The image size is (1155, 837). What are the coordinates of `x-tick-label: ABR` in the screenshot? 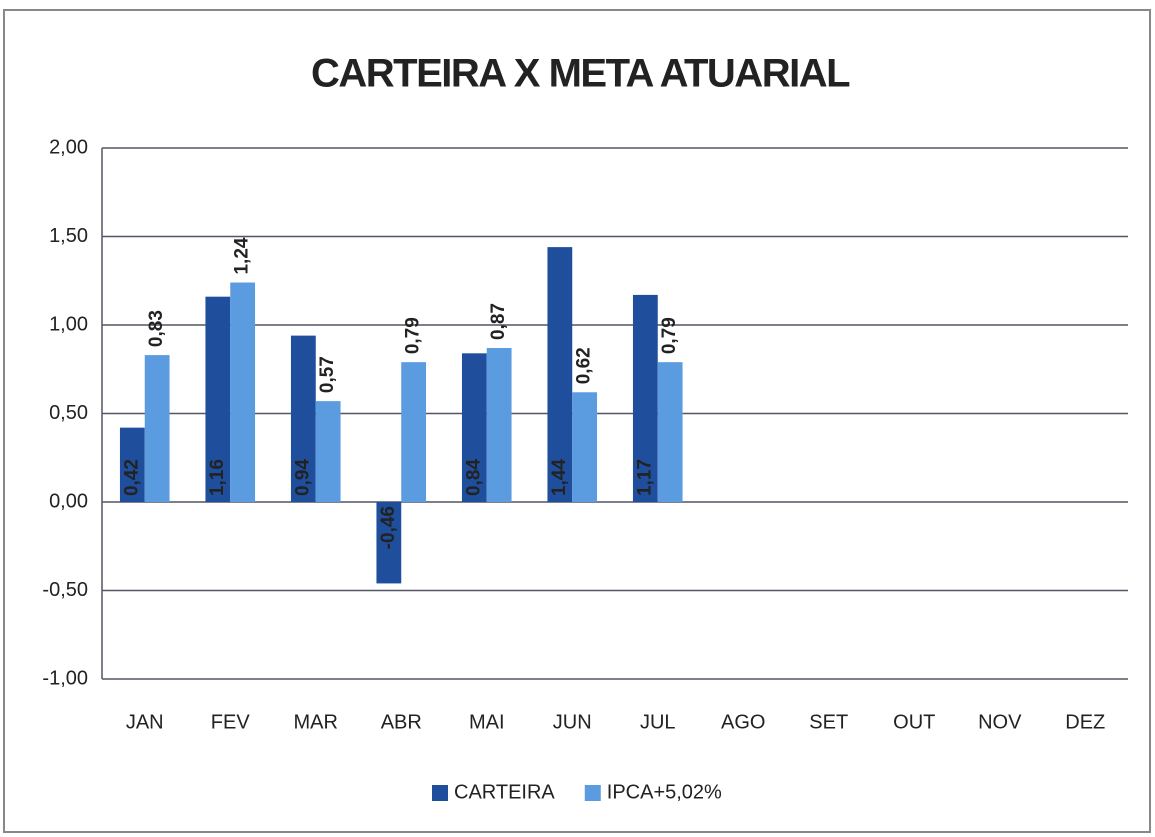 It's located at (401, 722).